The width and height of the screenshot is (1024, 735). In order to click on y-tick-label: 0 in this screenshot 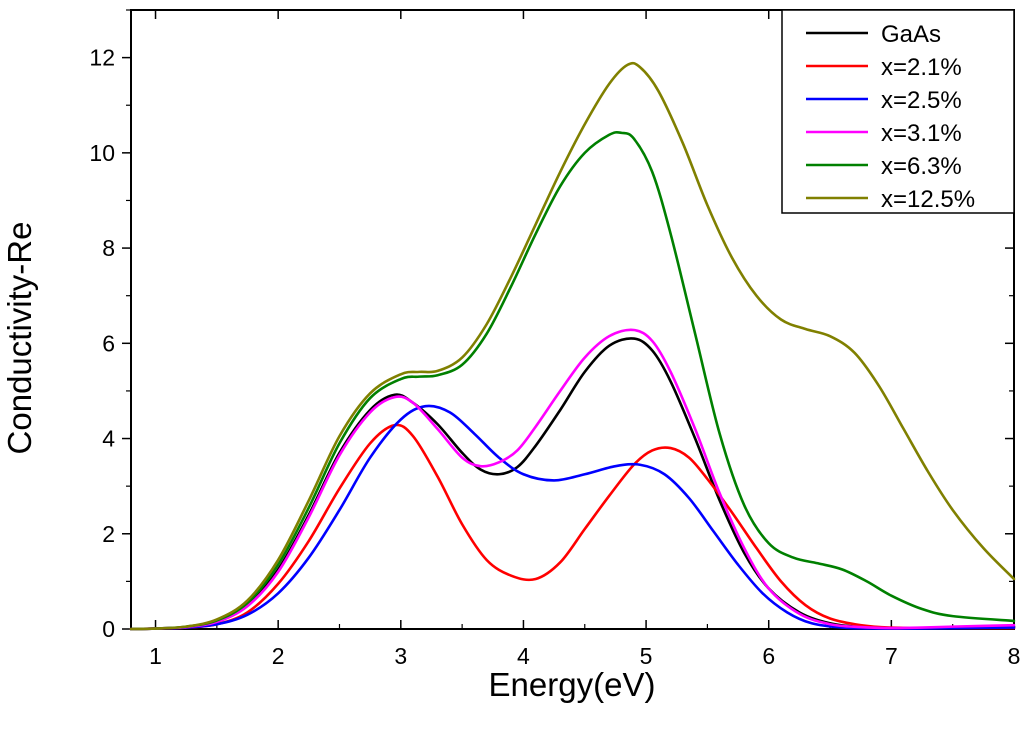, I will do `click(108, 629)`.